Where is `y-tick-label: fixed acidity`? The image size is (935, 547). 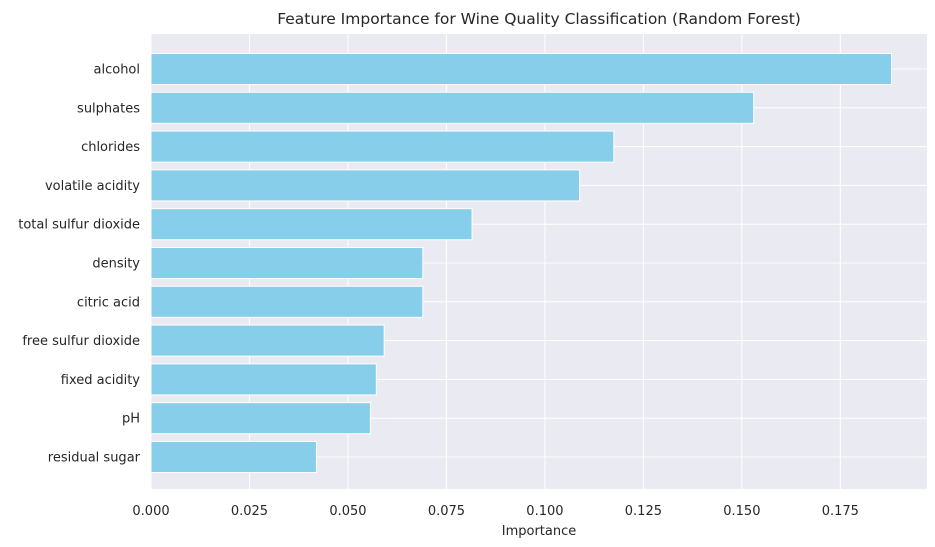
y-tick-label: fixed acidity is located at coordinates (101, 380).